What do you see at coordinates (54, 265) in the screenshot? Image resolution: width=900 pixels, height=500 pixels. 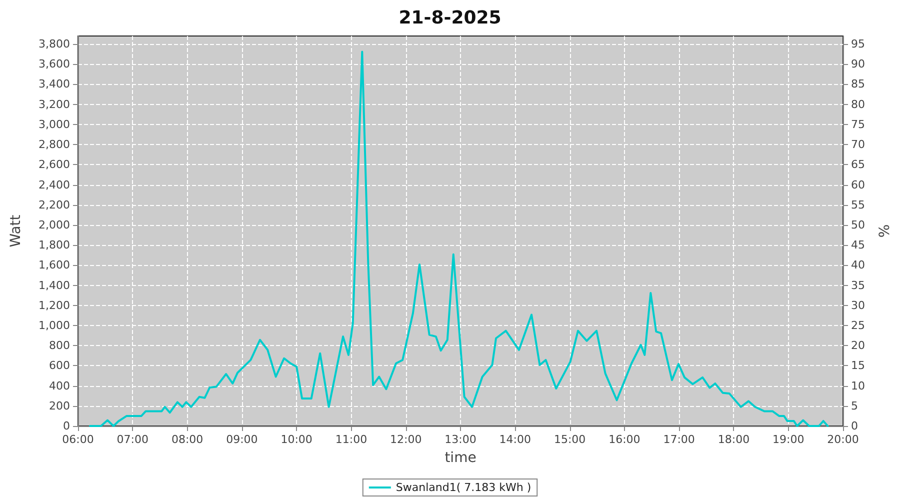 I see `y-tick-label: 1,600` at bounding box center [54, 265].